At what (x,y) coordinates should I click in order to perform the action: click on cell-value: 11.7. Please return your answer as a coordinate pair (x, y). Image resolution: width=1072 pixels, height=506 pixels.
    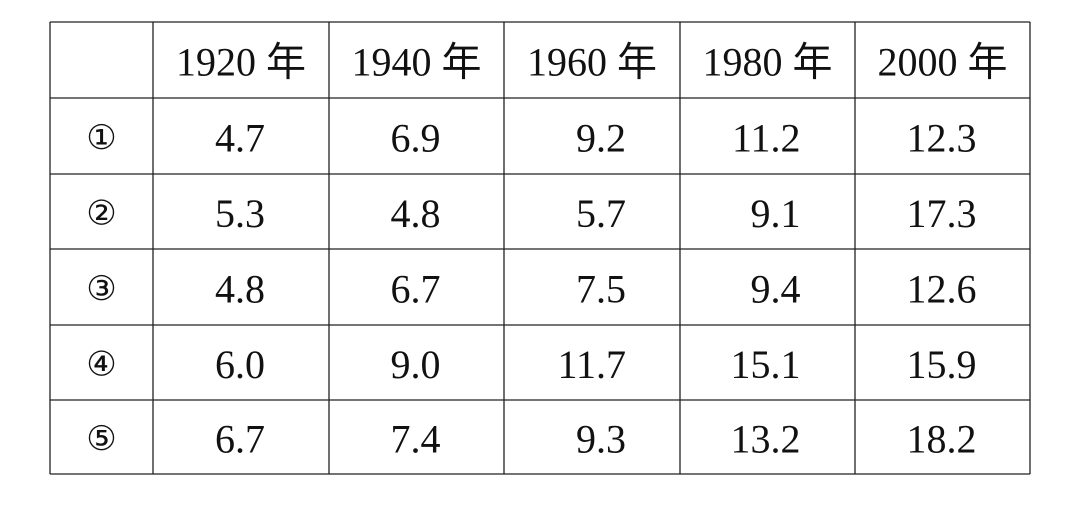
    Looking at the image, I should click on (591, 364).